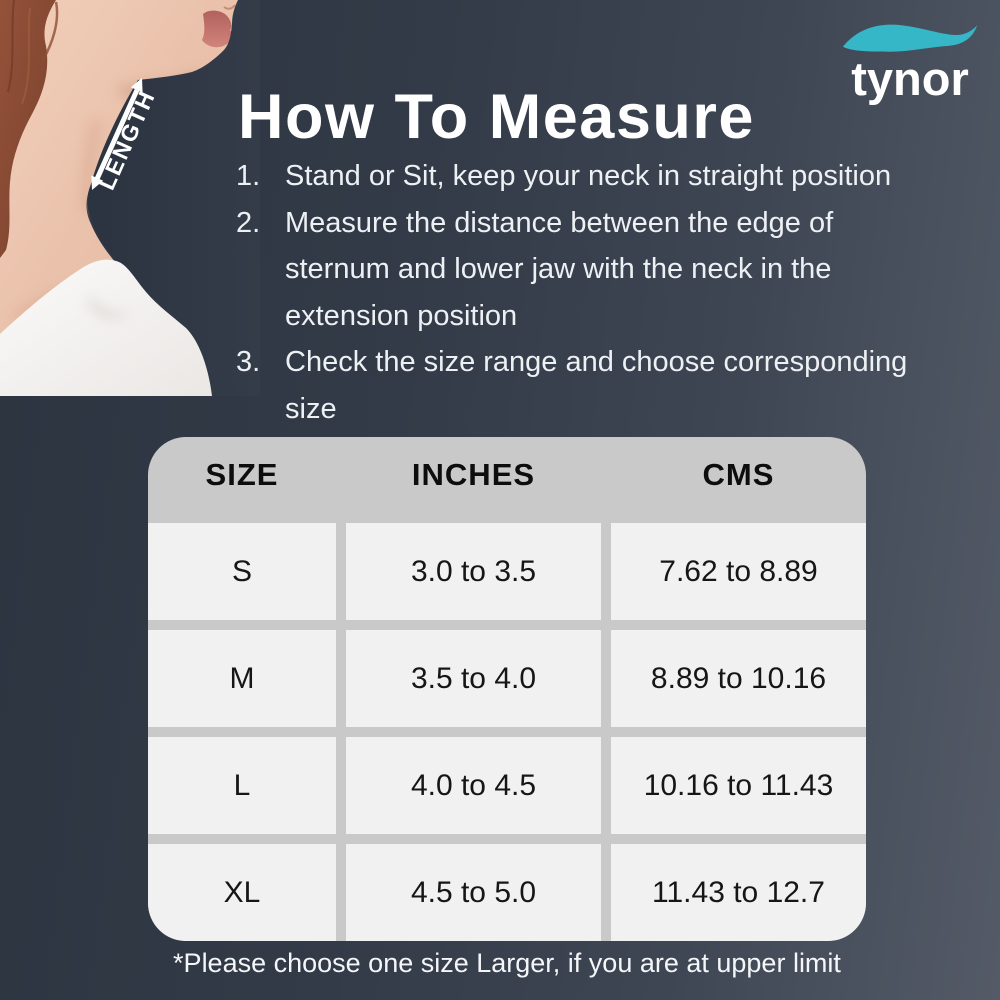  I want to click on step-number: 3., so click(248, 362).